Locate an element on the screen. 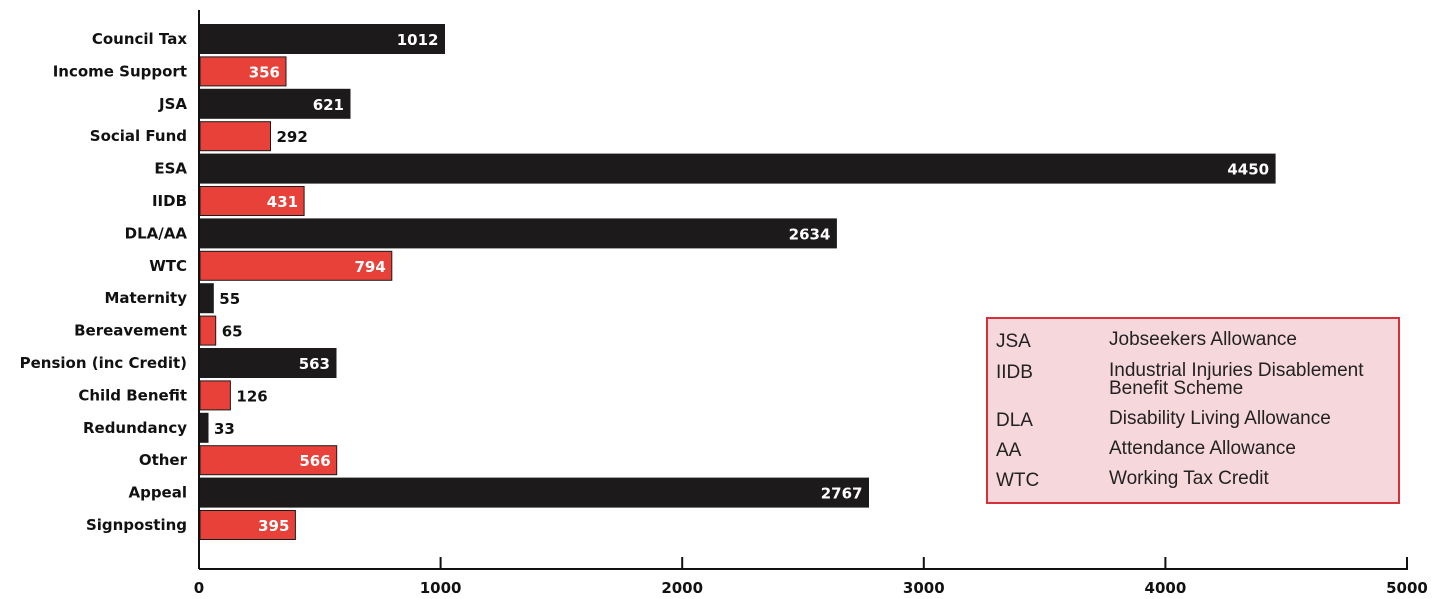  category-label: Social Fund is located at coordinates (138, 136).